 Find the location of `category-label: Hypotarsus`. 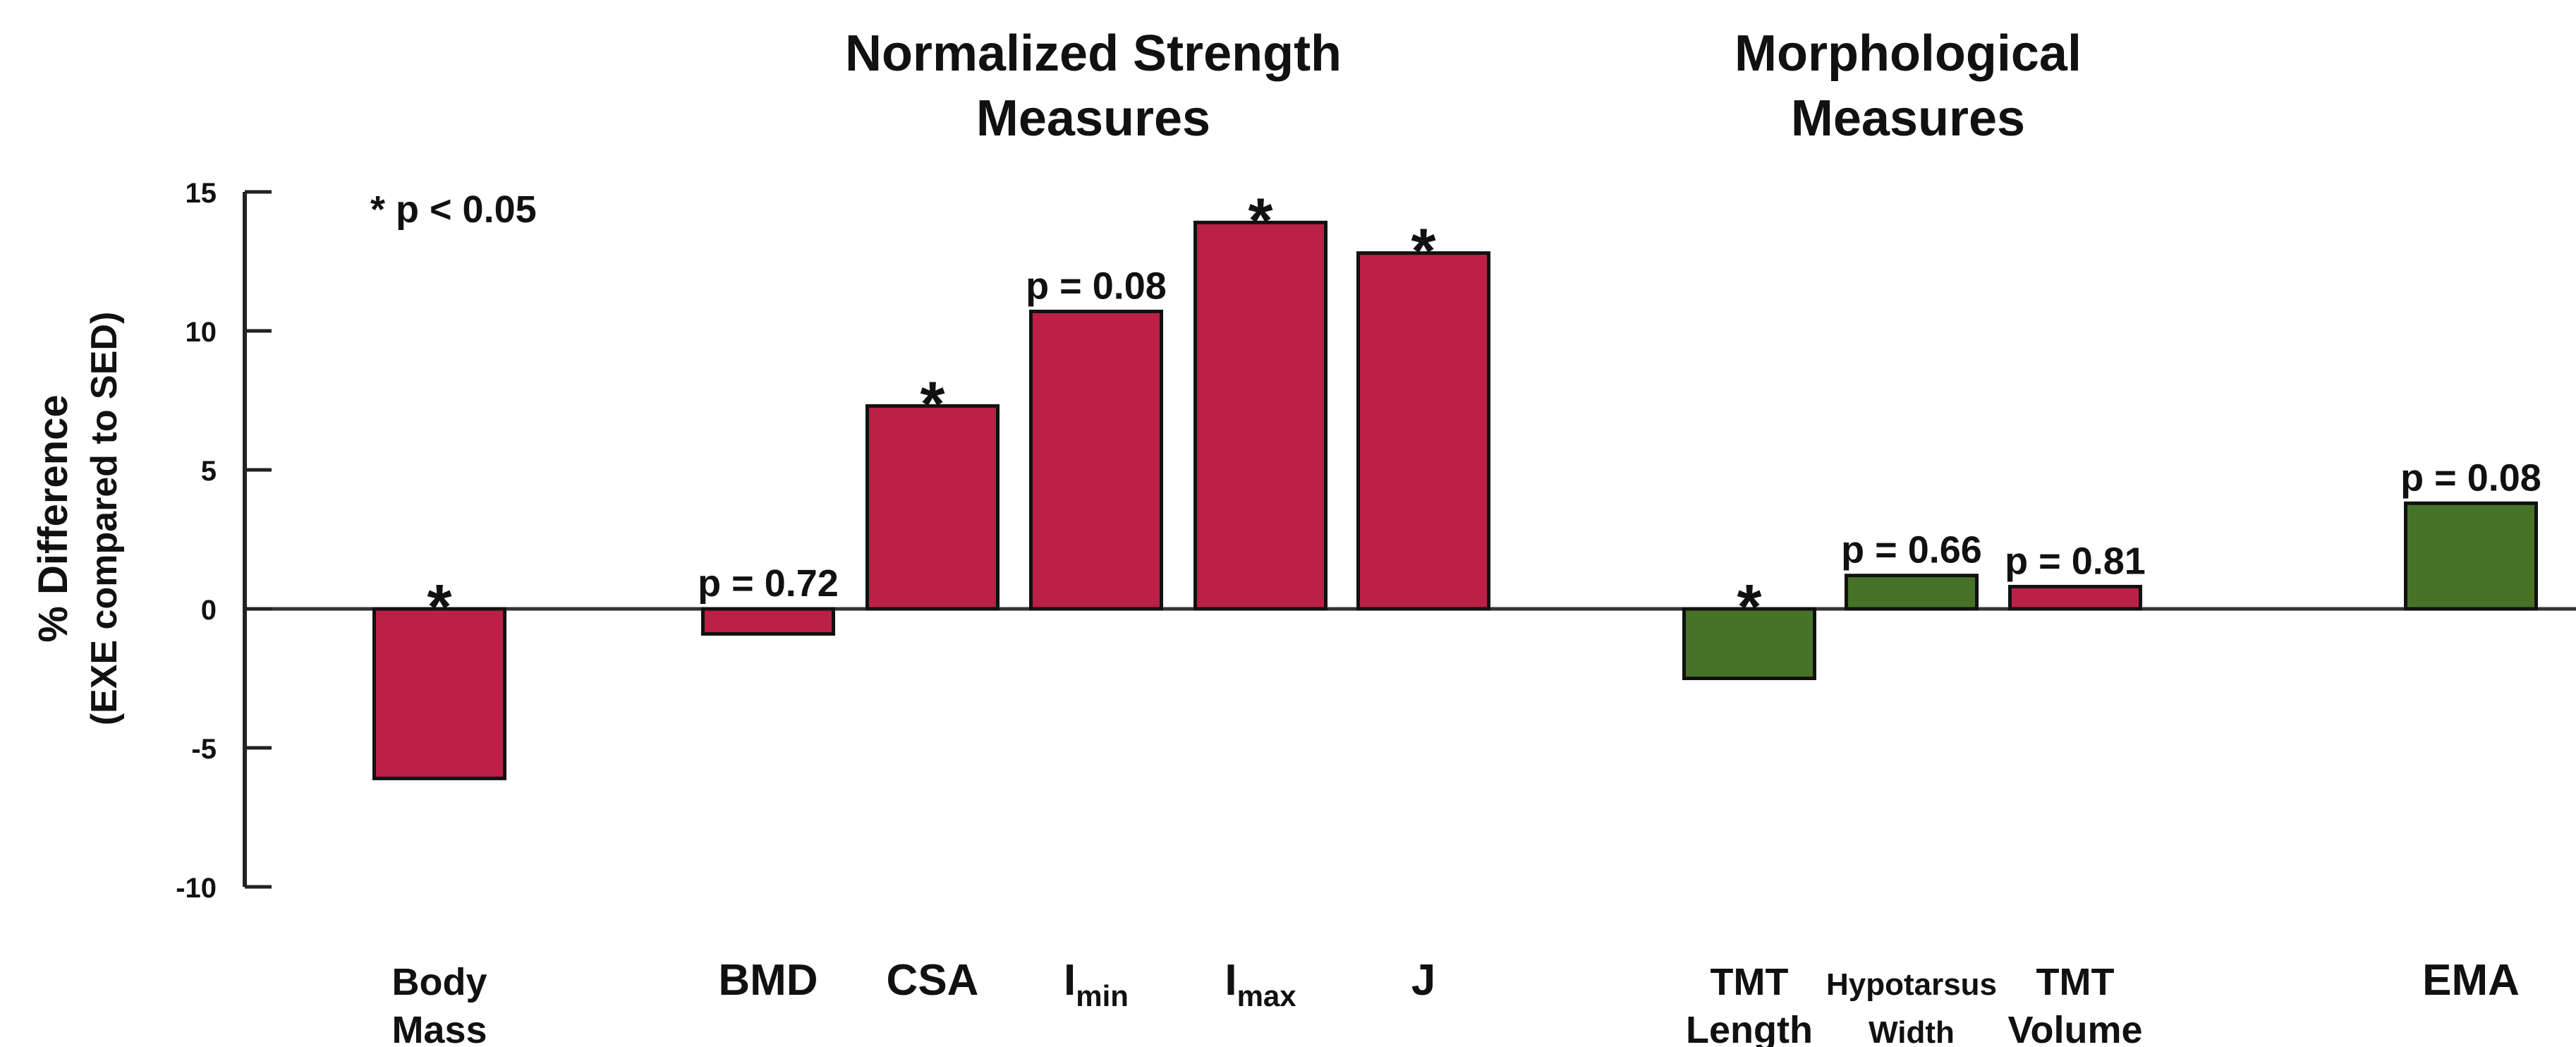

category-label: Hypotarsus is located at coordinates (1911, 984).